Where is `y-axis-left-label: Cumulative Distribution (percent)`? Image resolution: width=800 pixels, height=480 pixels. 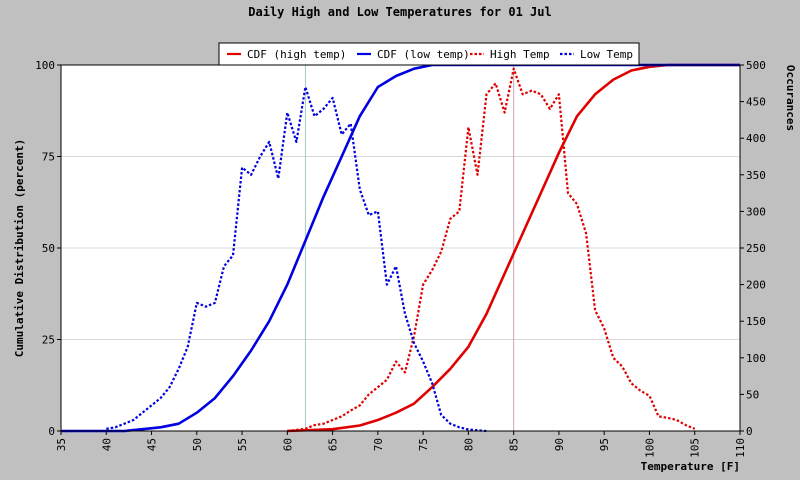 y-axis-left-label: Cumulative Distribution (percent) is located at coordinates (19, 248).